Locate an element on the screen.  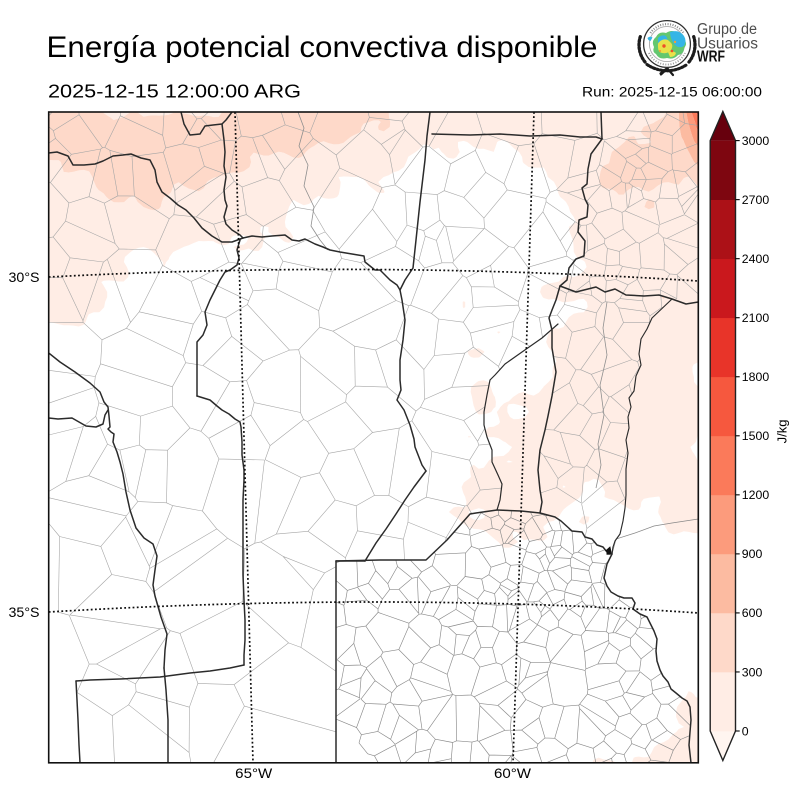
svg-text: 1500 is located at coordinates (756, 436).